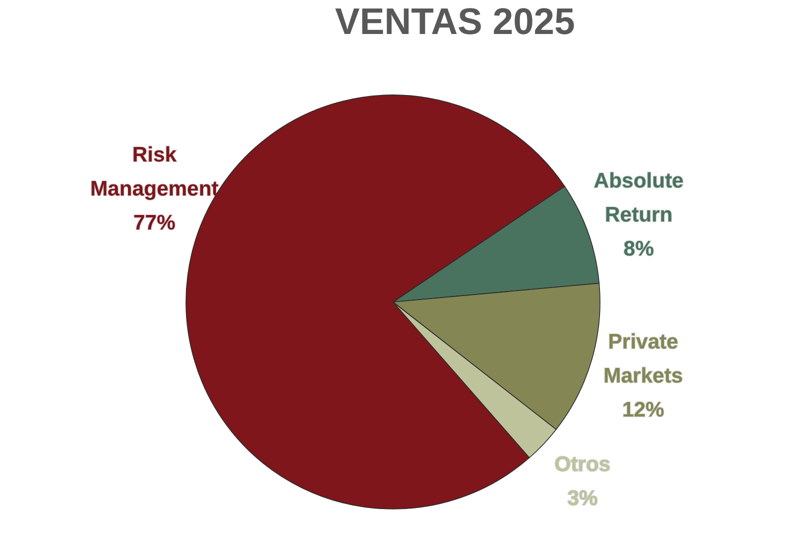  What do you see at coordinates (643, 359) in the screenshot?
I see `slice-label: Private Markets` at bounding box center [643, 359].